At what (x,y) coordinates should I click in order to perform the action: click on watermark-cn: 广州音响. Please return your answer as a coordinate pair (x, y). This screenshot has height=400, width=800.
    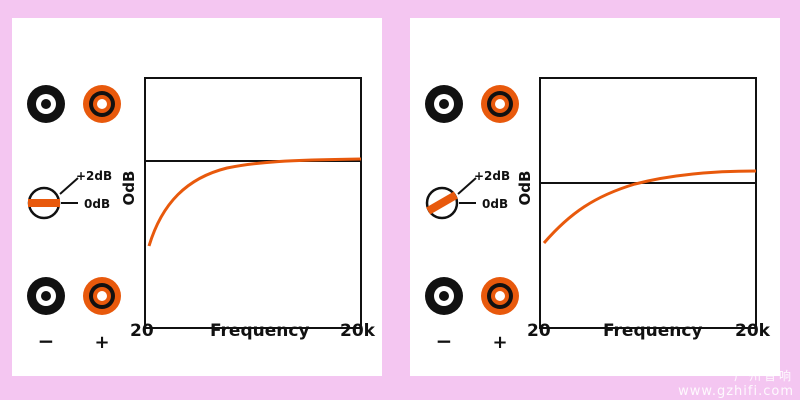
    Looking at the image, I should click on (763, 376).